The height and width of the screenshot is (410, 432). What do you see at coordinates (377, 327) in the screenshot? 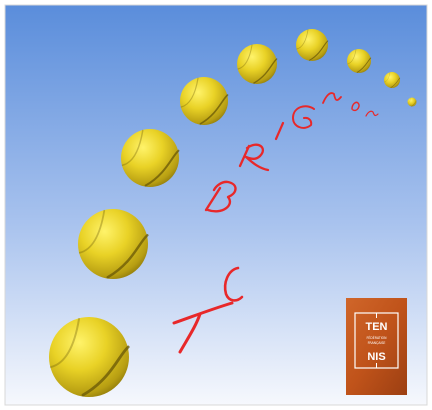
I see `badge-word-top: TEN` at bounding box center [377, 327].